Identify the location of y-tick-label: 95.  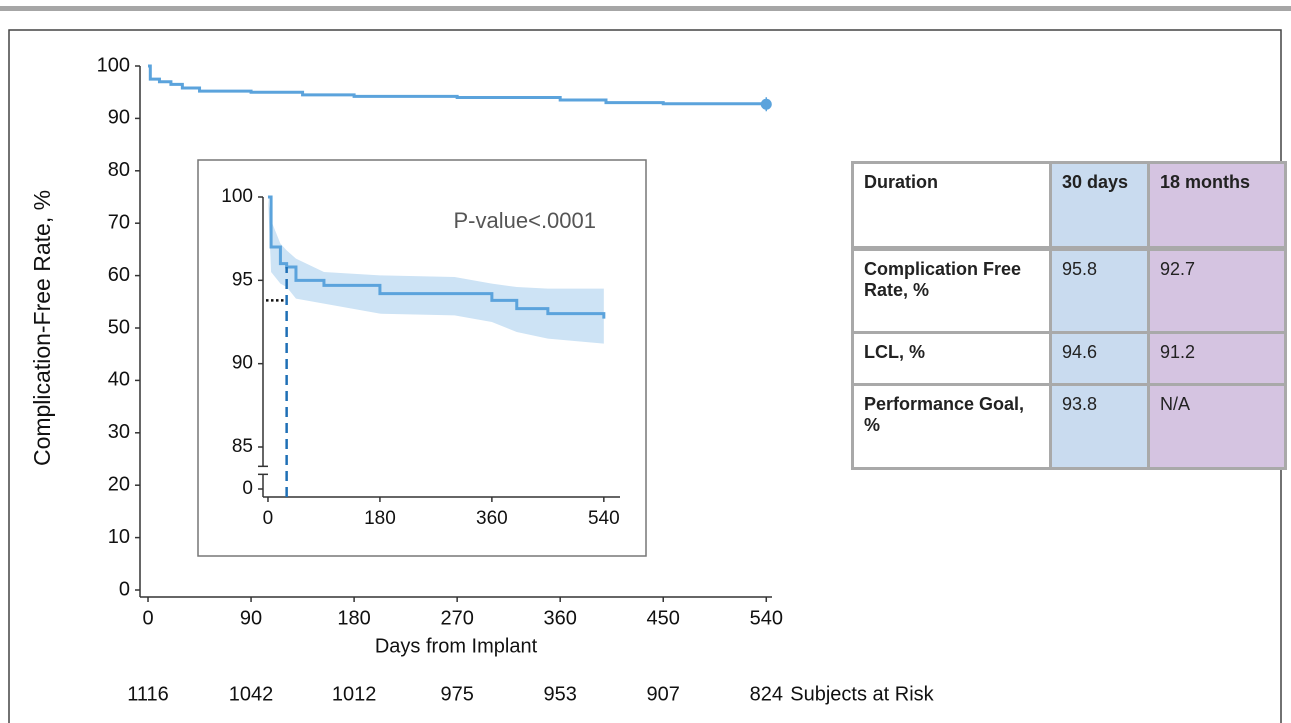
(242, 279).